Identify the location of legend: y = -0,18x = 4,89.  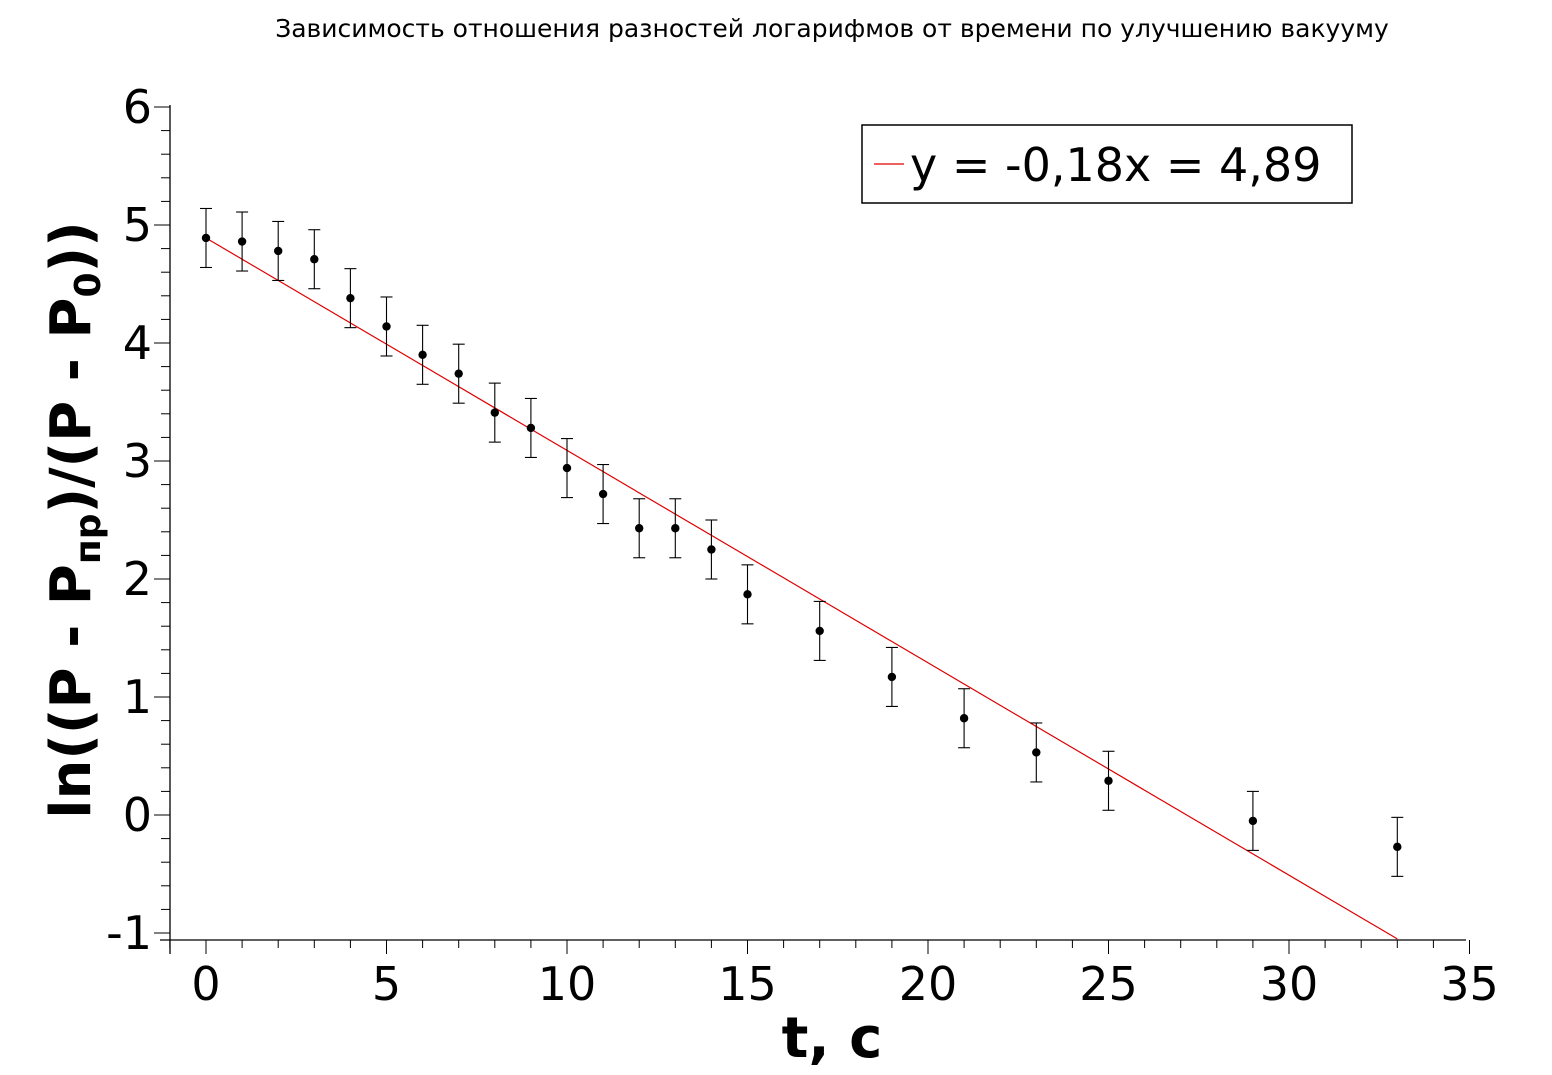
(1107, 164).